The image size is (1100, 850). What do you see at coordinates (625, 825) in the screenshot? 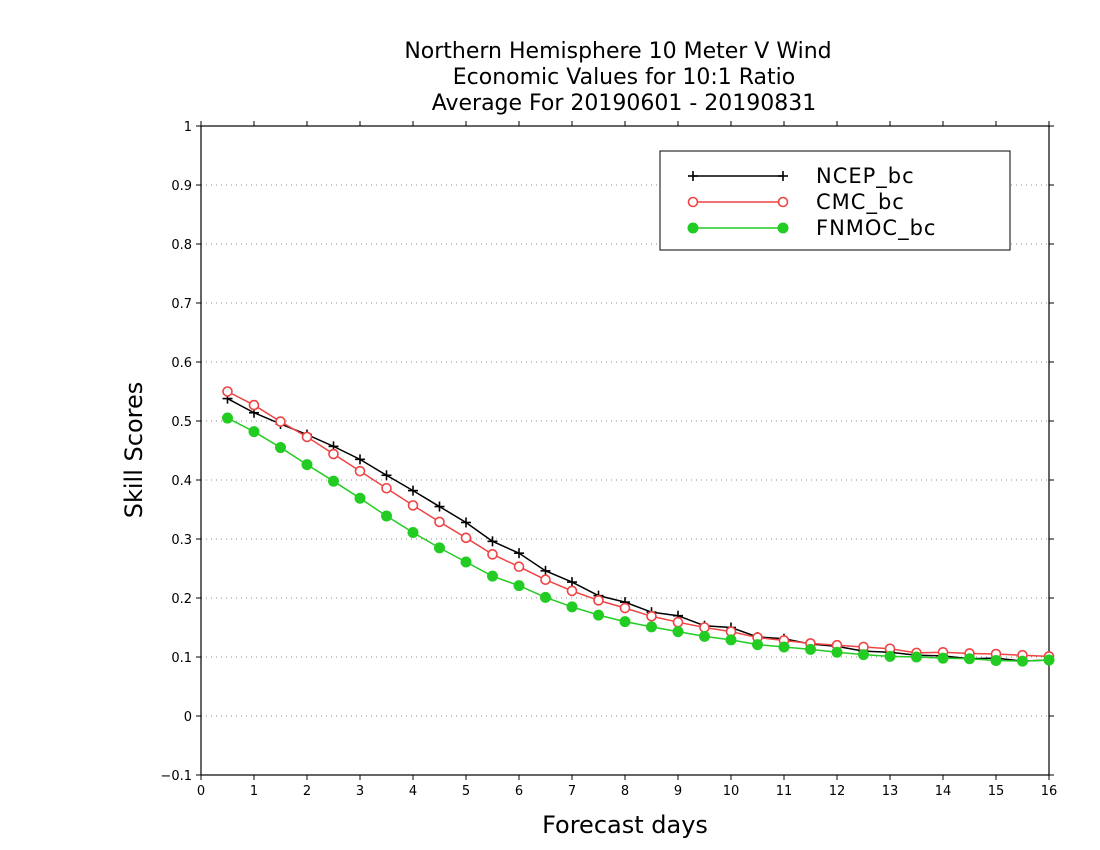
I see `x-axis-label: Forecast days` at bounding box center [625, 825].